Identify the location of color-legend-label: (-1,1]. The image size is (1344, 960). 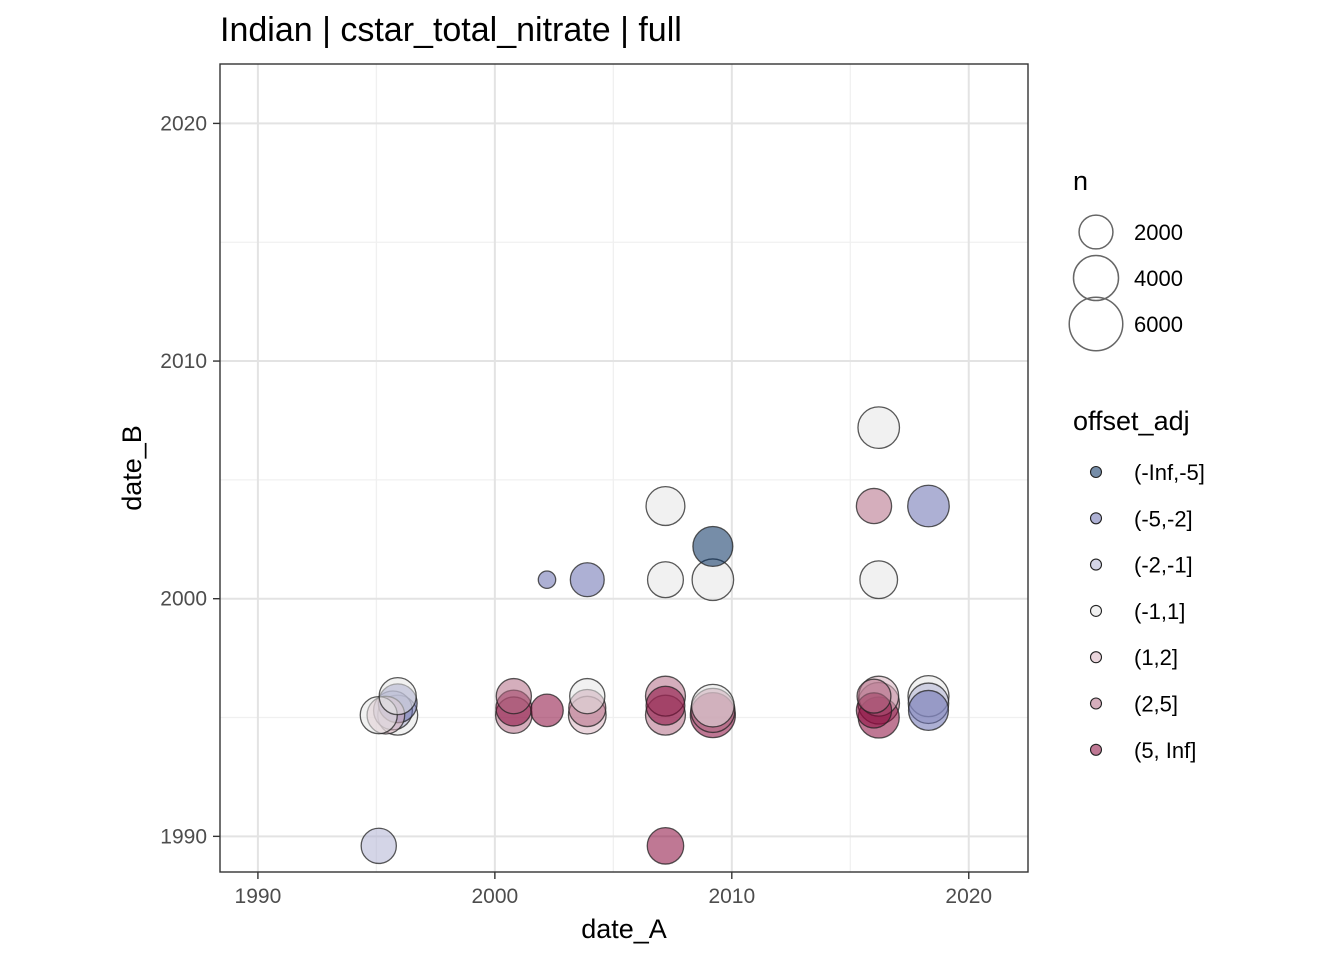
(1159, 611).